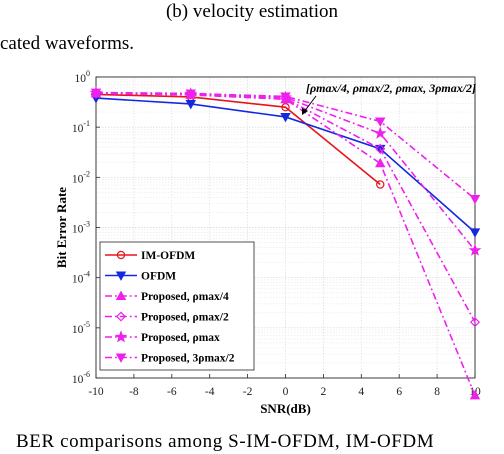  What do you see at coordinates (158, 277) in the screenshot?
I see `legend-entry-label: OFDM` at bounding box center [158, 277].